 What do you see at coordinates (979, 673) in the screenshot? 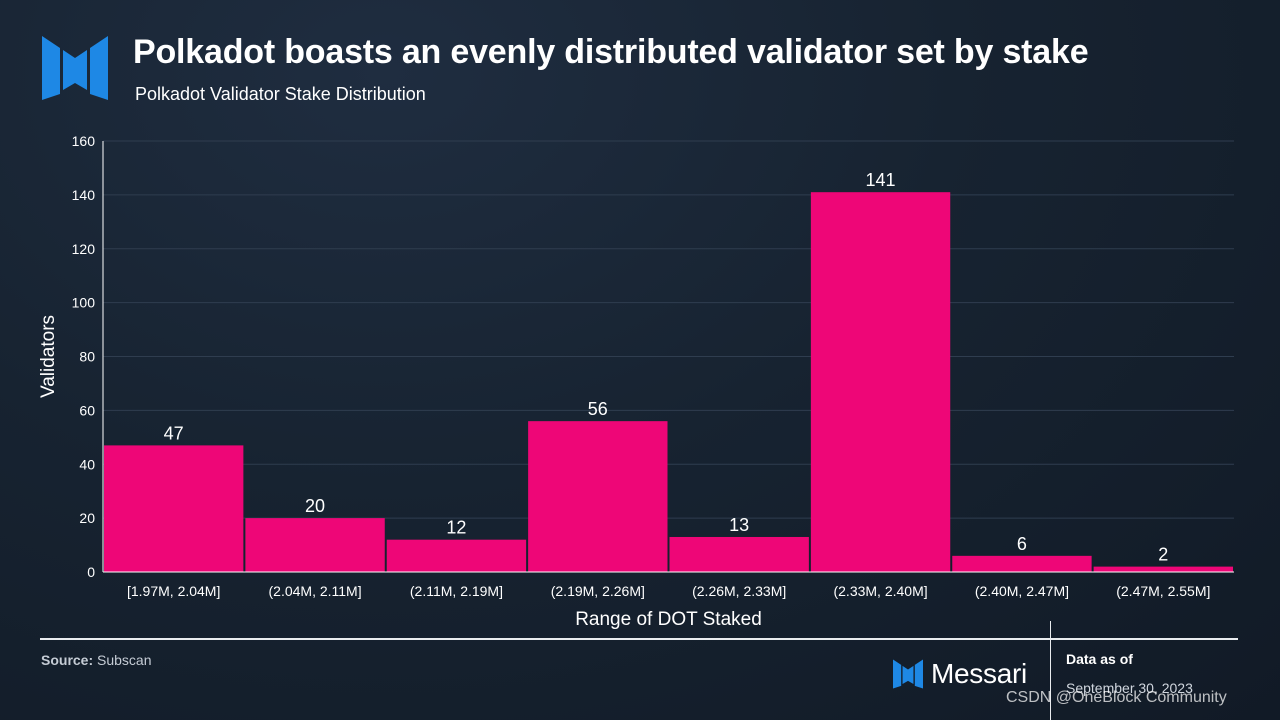
I see `brand-name: Messari` at bounding box center [979, 673].